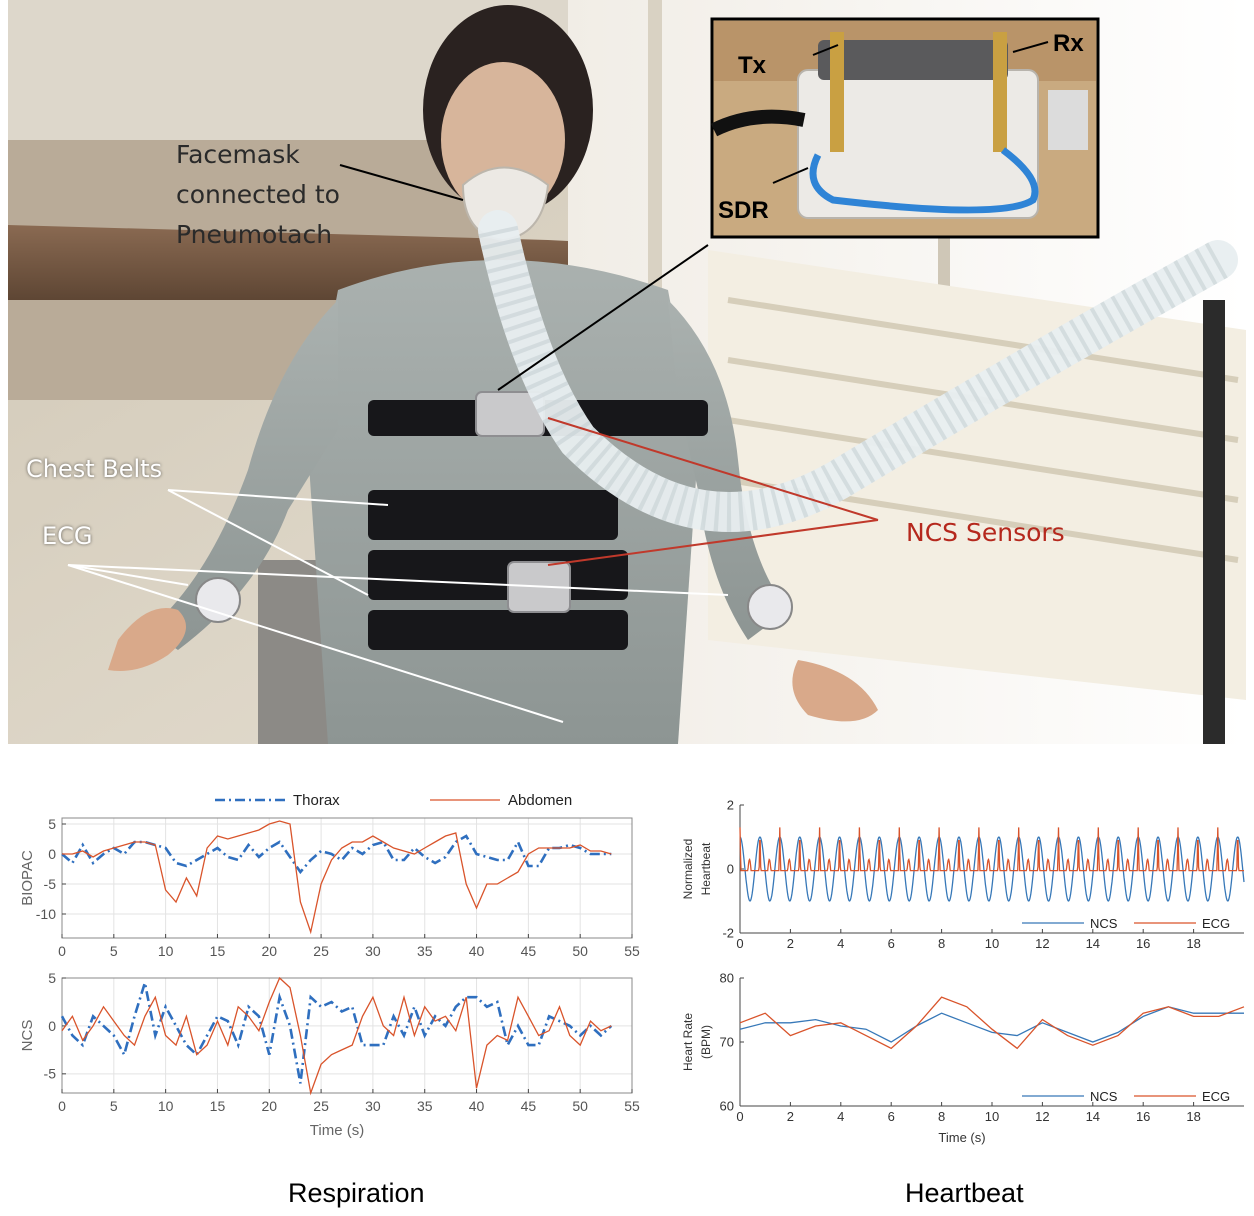 This screenshot has height=1216, width=1254. Describe the element at coordinates (706, 1042) in the screenshot. I see `y-axis-label: (BPM)` at that location.